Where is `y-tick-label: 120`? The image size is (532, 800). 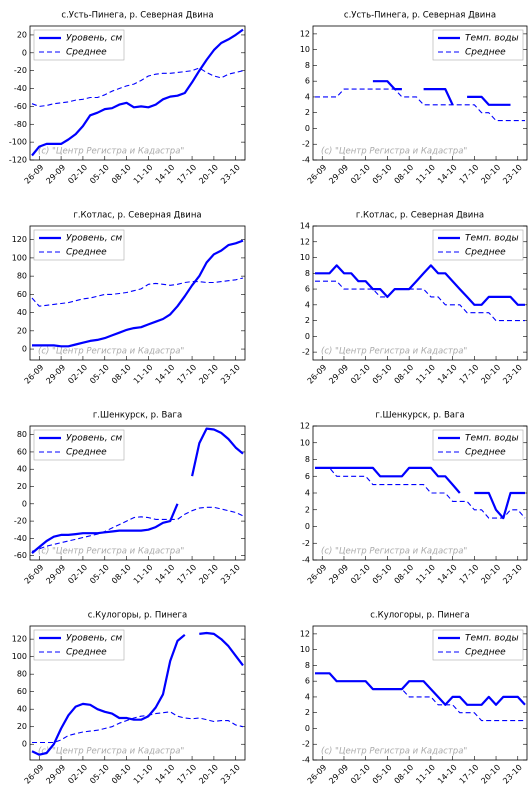
y-tick-label: 120 is located at coordinates (19, 239).